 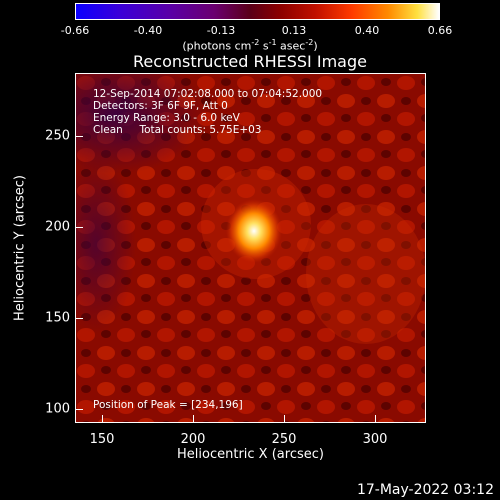 I want to click on y-tick: 150, so click(x=57, y=318).